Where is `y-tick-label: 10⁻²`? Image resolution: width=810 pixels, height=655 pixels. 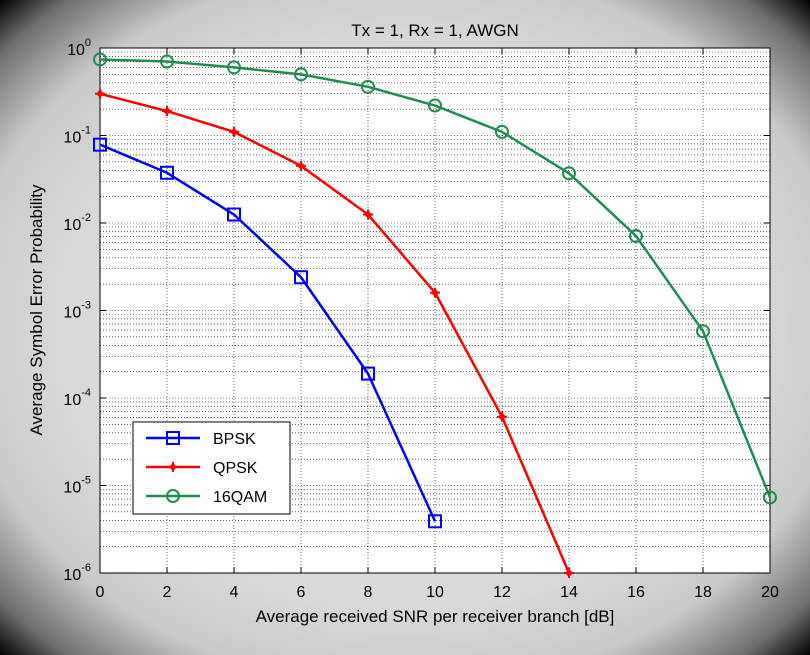 y-tick-label: 10⁻² is located at coordinates (77, 223).